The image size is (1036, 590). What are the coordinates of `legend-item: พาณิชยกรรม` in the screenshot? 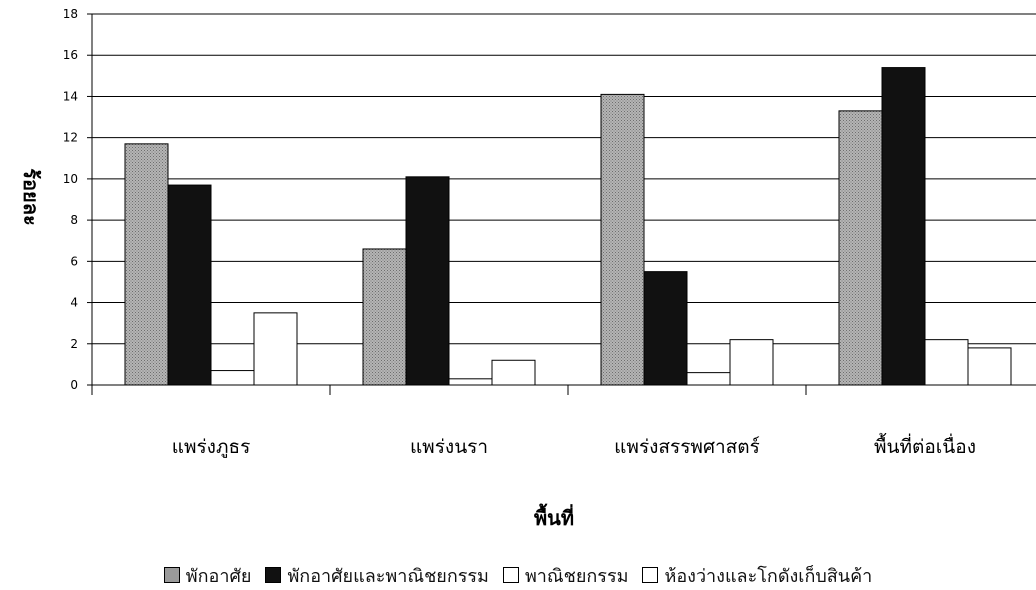 It's located at (565, 575).